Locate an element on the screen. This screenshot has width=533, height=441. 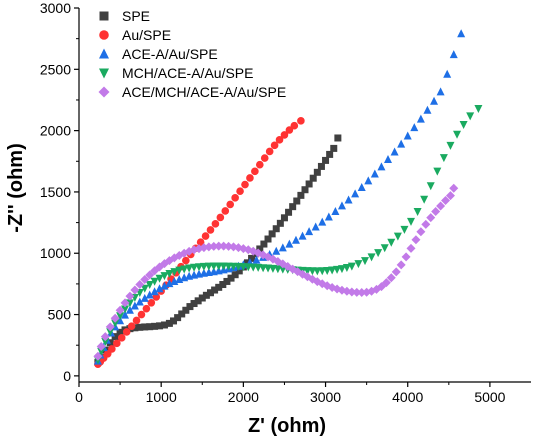
x-tick-label: 2000 is located at coordinates (243, 397).